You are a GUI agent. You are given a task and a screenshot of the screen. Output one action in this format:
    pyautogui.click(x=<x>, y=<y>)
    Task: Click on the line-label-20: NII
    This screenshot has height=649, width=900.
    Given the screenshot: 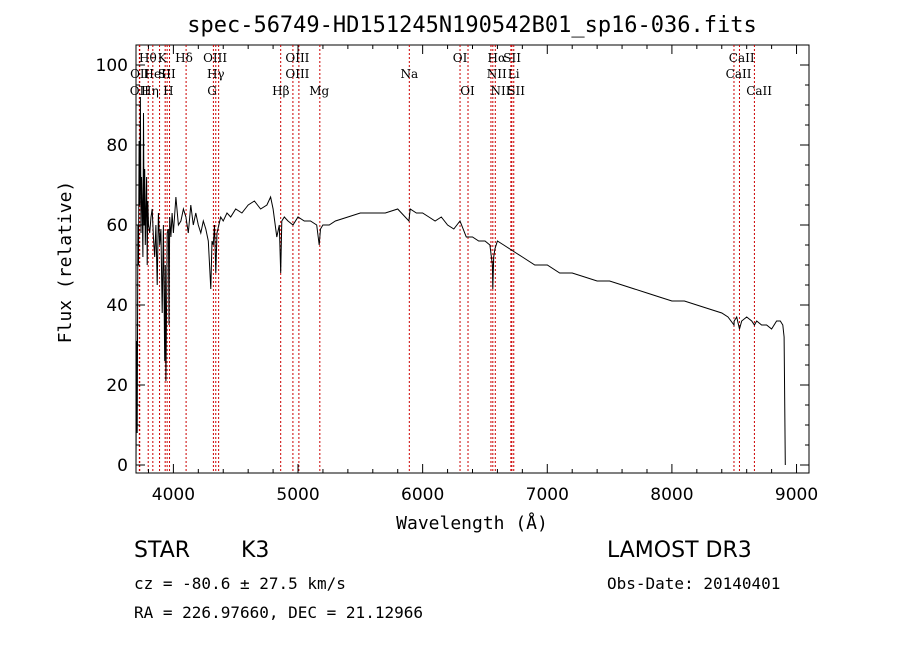 What is the action you would take?
    pyautogui.click(x=497, y=74)
    